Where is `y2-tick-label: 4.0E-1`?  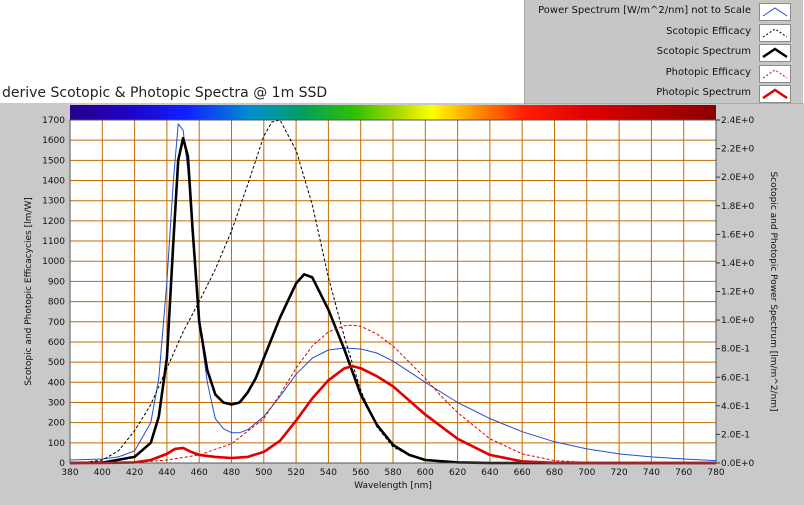 y2-tick-label: 4.0E-1 is located at coordinates (735, 407).